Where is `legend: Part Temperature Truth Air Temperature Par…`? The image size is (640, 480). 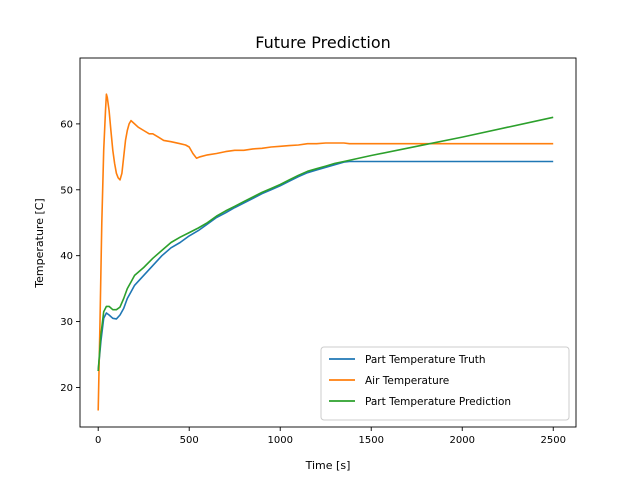
legend: Part Temperature Truth Air Temperature Par… is located at coordinates (445, 383).